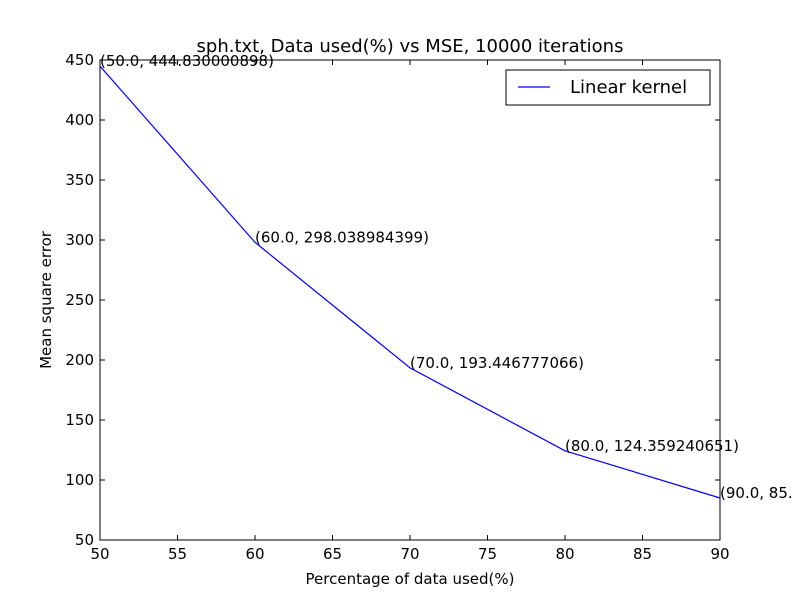  What do you see at coordinates (177, 554) in the screenshot?
I see `x-tick-label: 55` at bounding box center [177, 554].